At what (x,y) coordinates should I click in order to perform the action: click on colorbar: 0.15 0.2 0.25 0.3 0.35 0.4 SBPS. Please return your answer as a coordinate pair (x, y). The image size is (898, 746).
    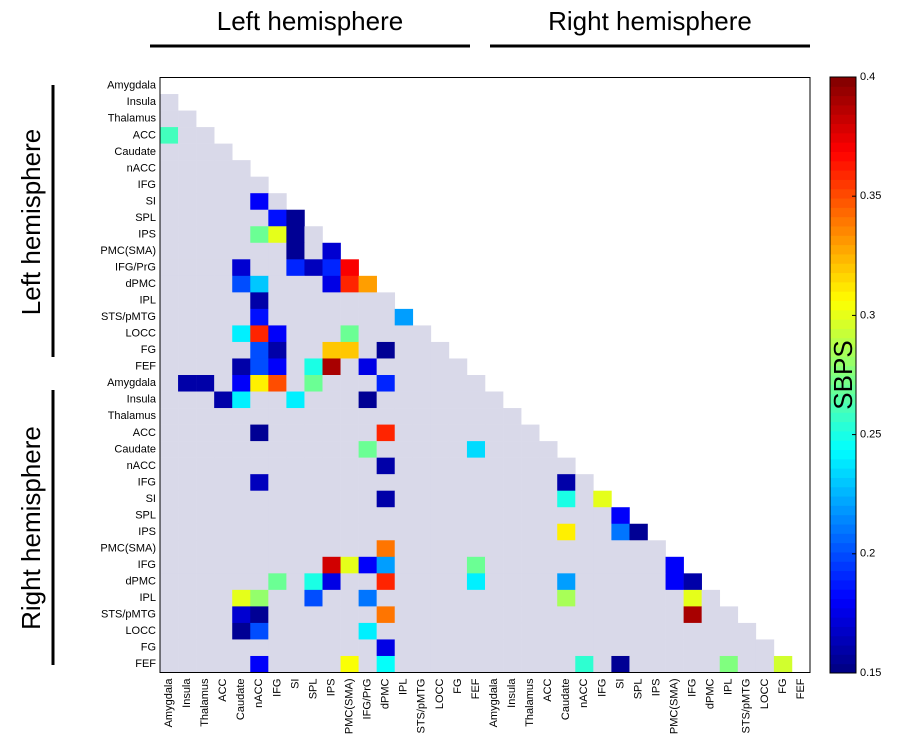
    Looking at the image, I should click on (854, 375).